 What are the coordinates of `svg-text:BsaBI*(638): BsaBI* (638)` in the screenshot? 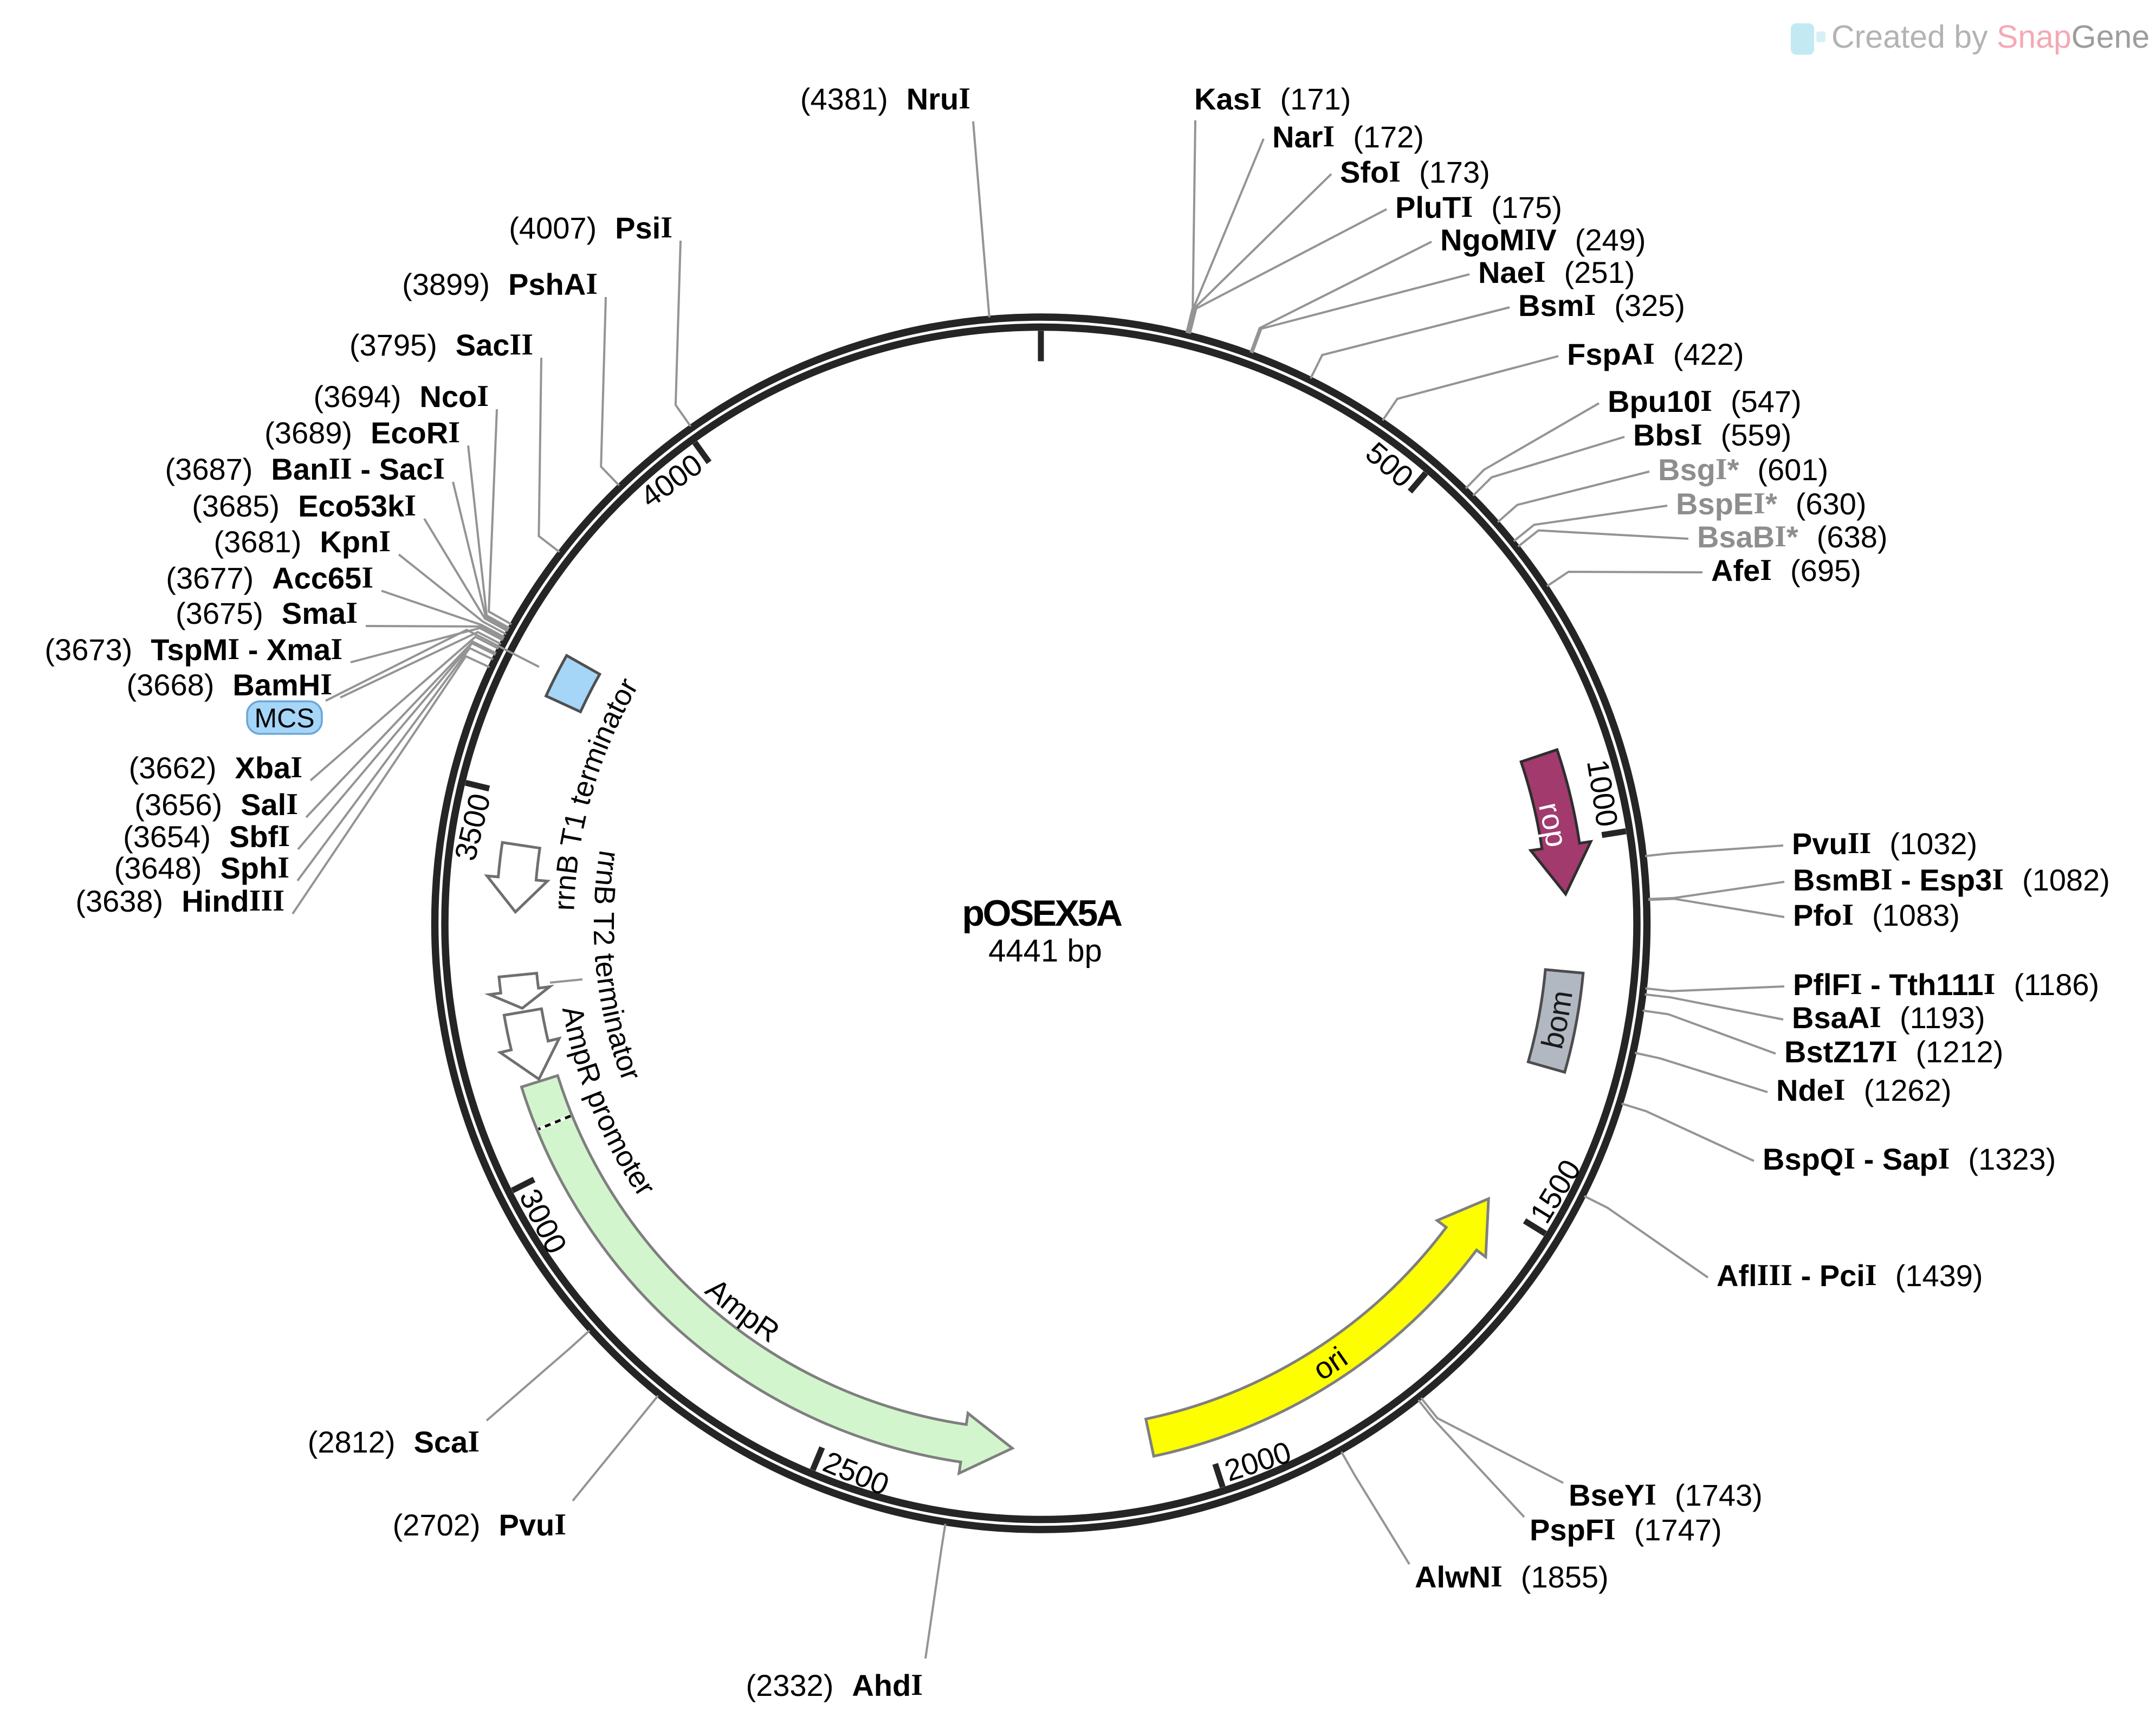 It's located at (1793, 537).